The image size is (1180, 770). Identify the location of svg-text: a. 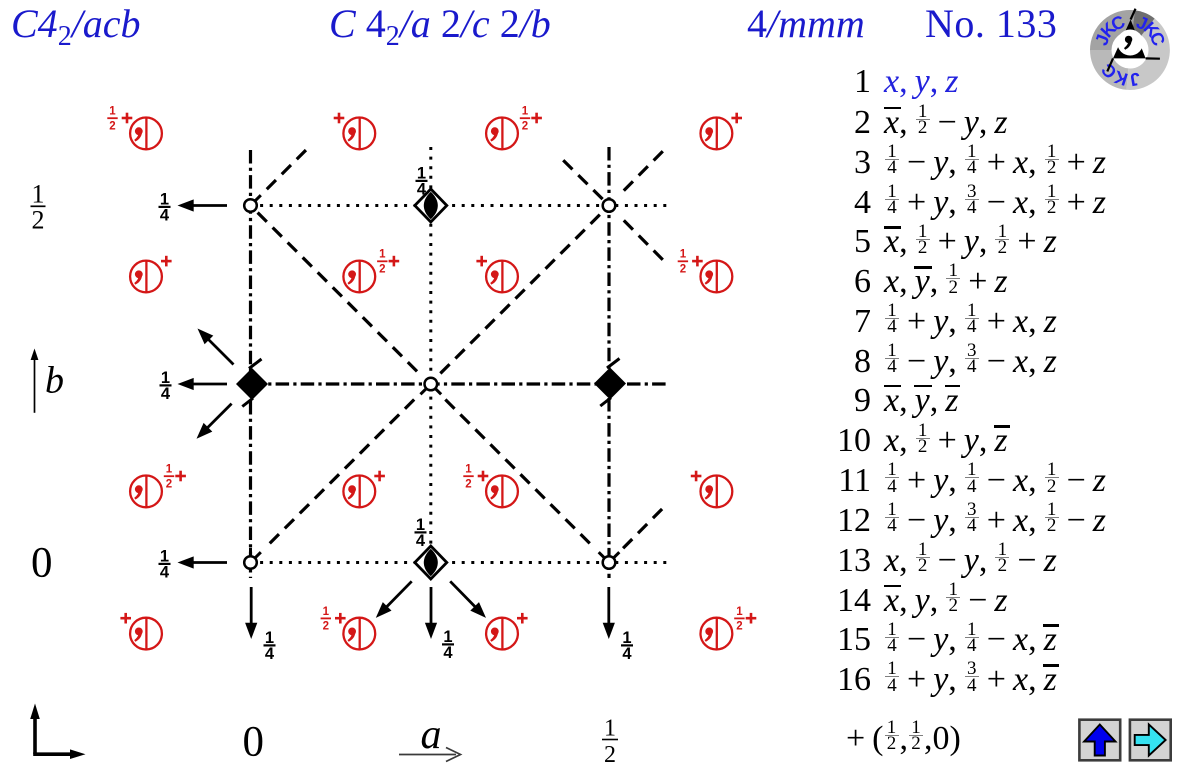
(431, 735).